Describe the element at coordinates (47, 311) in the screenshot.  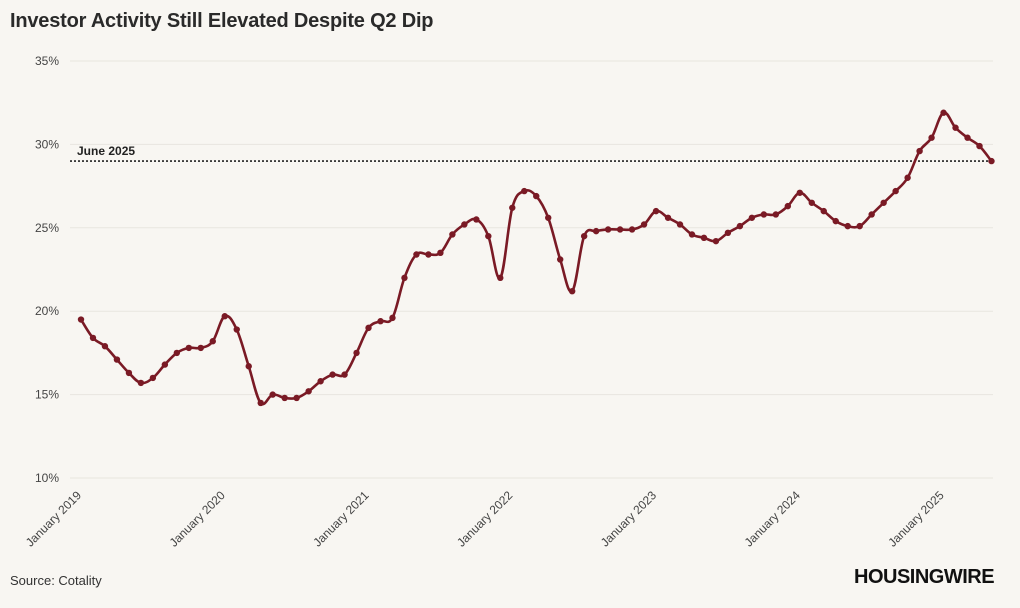
I see `y-tick-label: 20%` at that location.